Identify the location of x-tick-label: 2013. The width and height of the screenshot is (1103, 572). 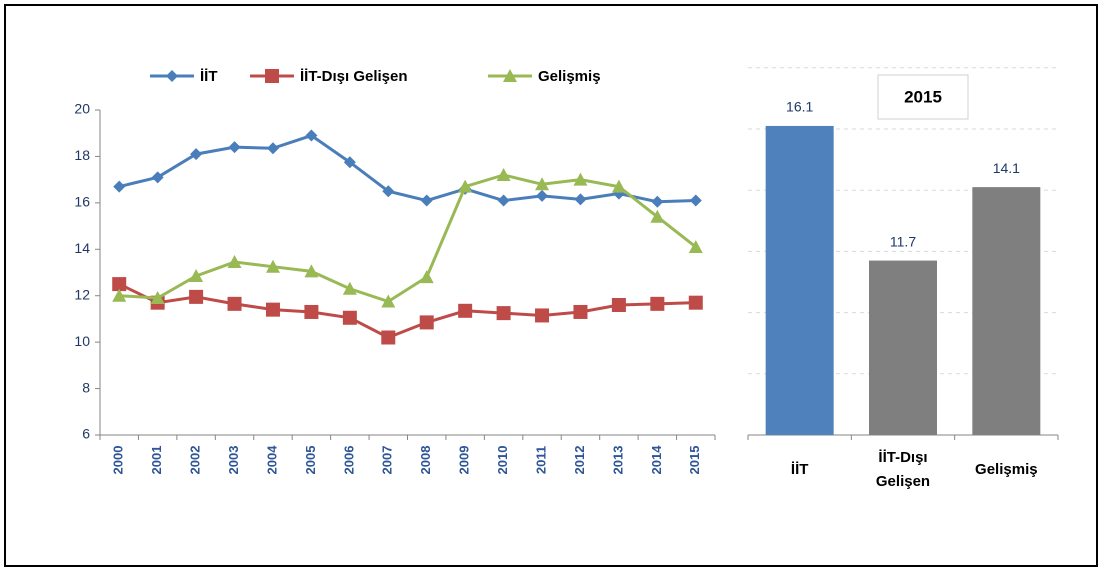
(617, 460).